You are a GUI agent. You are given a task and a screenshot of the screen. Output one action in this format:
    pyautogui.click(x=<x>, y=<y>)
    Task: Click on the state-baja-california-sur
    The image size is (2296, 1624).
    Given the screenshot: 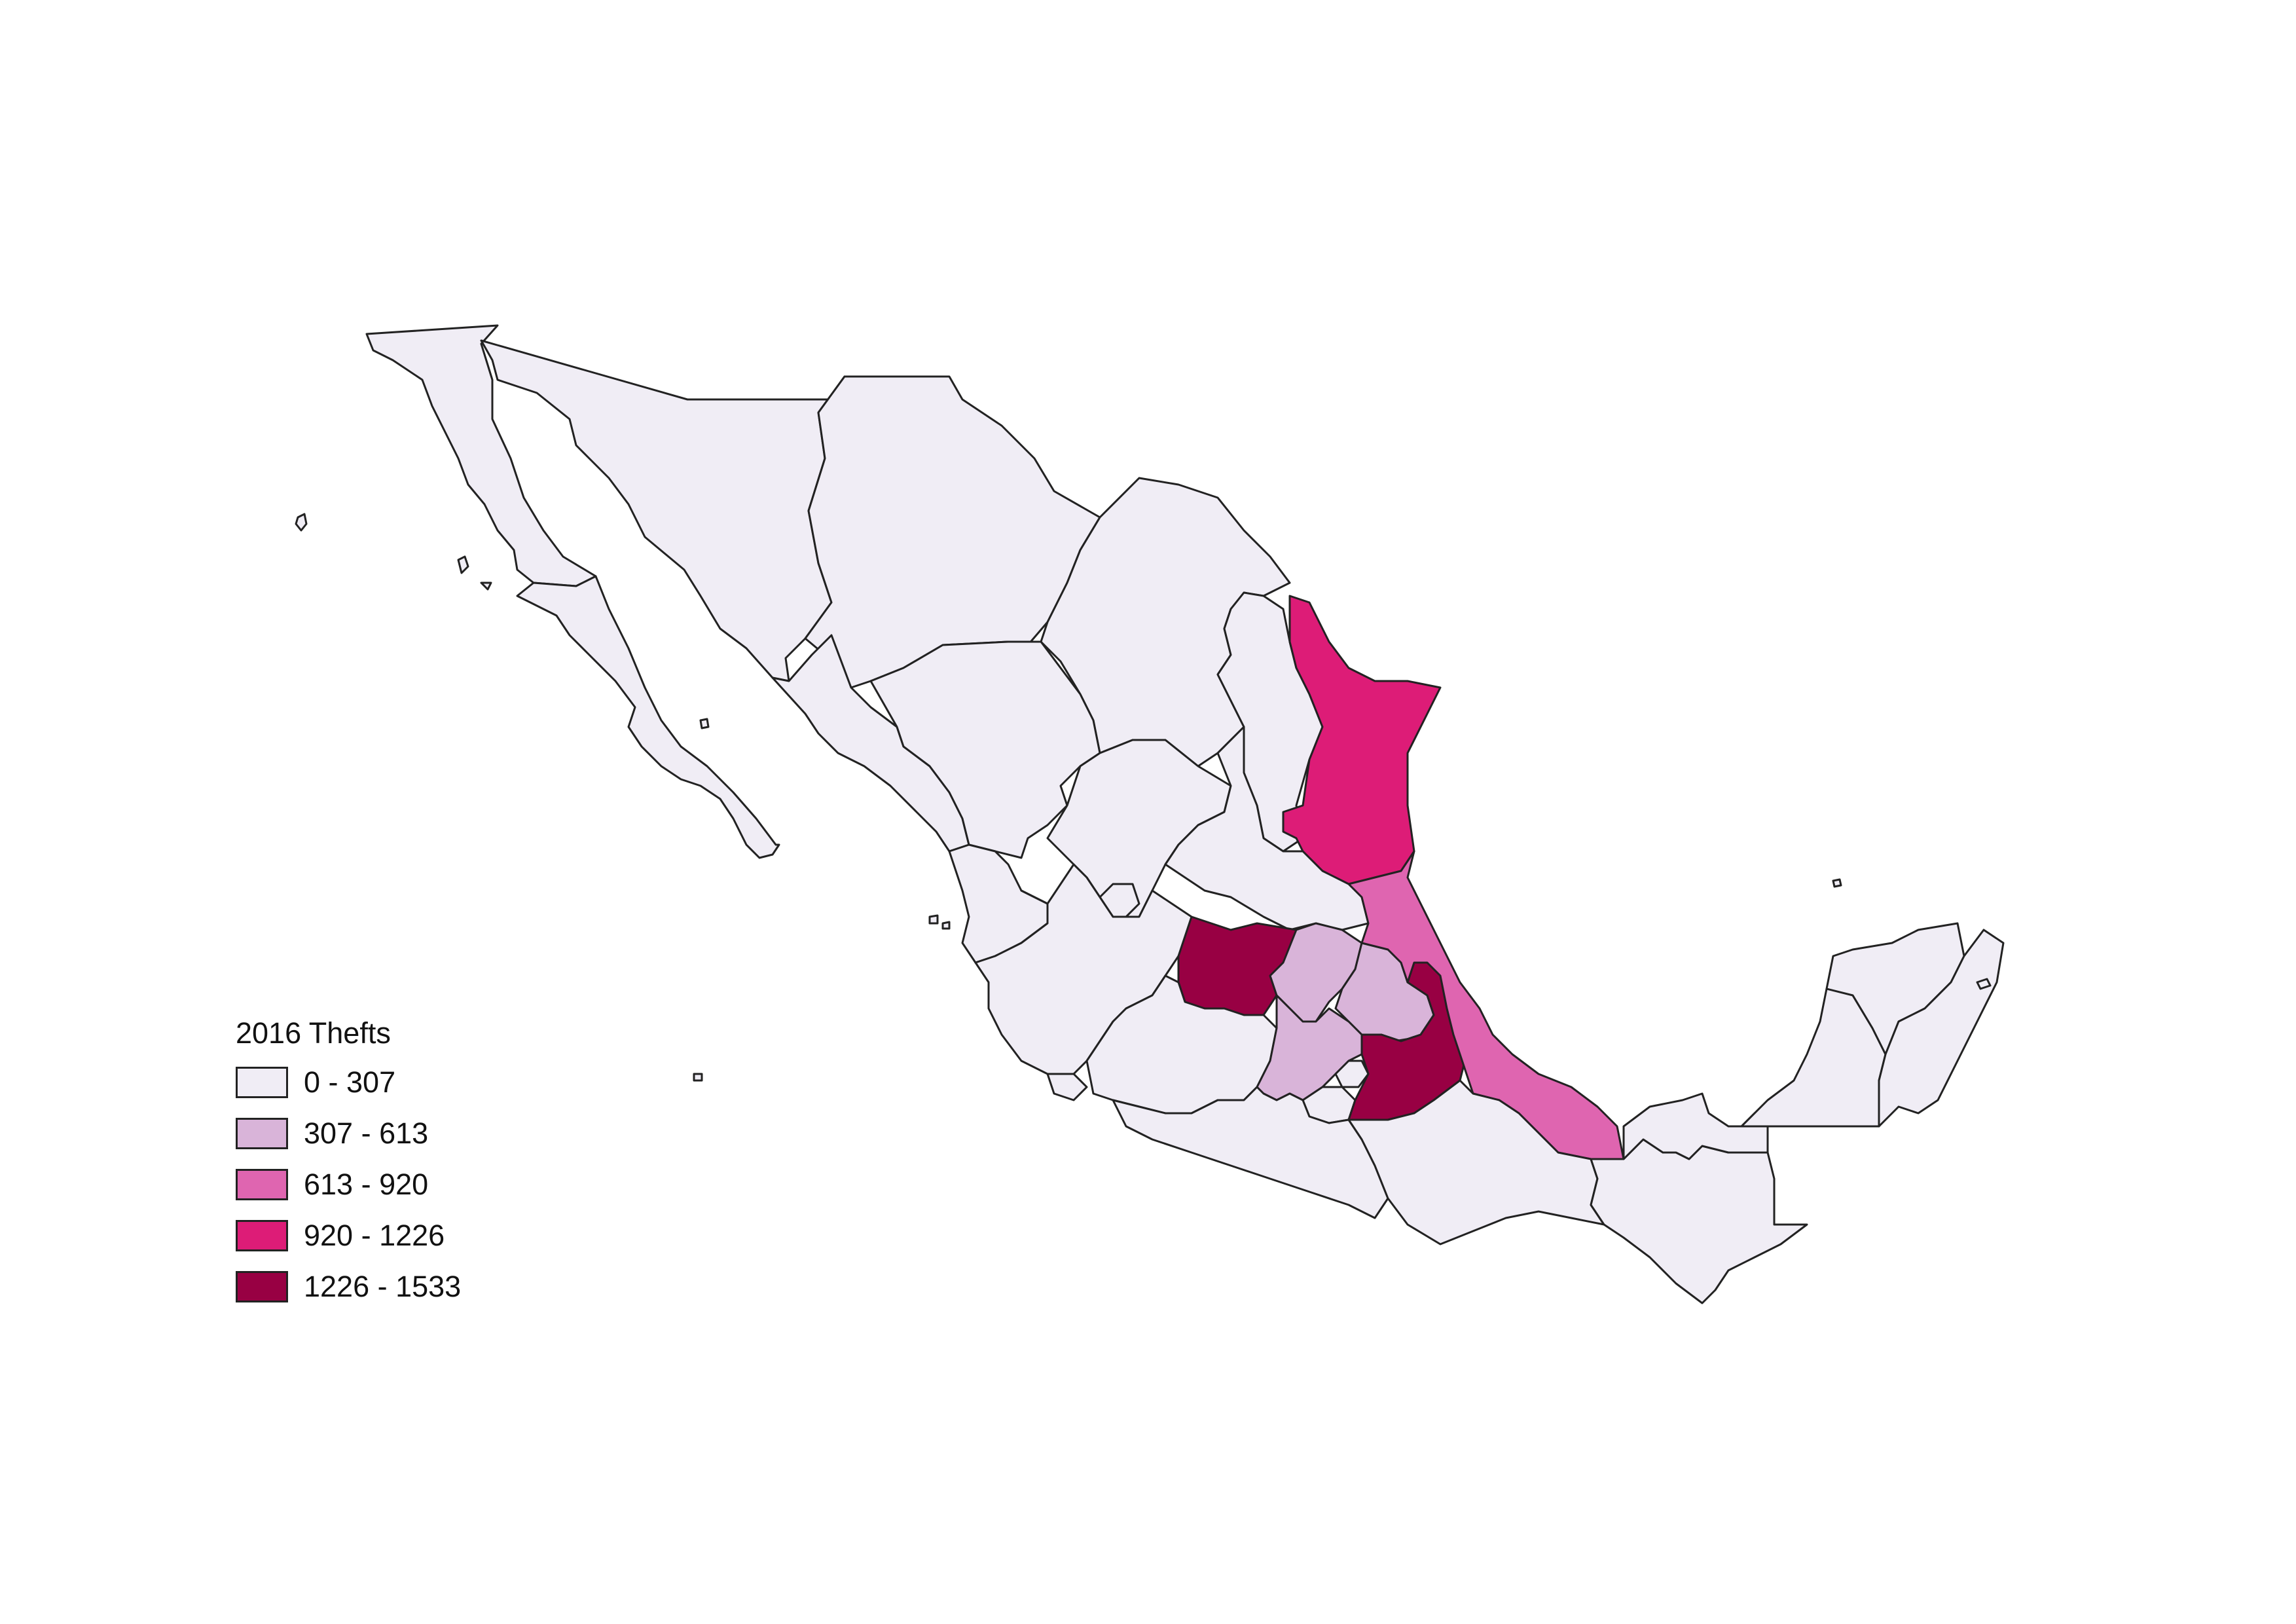 What is the action you would take?
    pyautogui.click(x=648, y=717)
    